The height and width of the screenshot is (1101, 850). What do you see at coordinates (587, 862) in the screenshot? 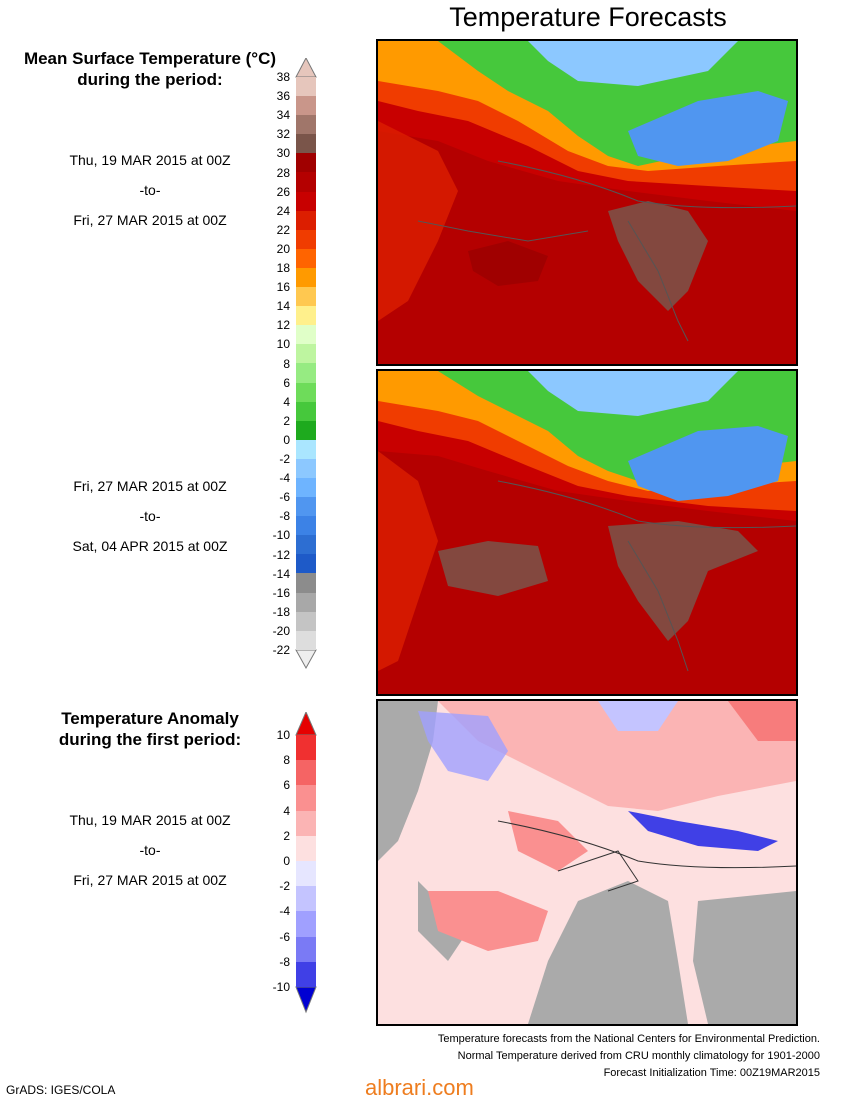
I see `map-temperature-anomaly` at bounding box center [587, 862].